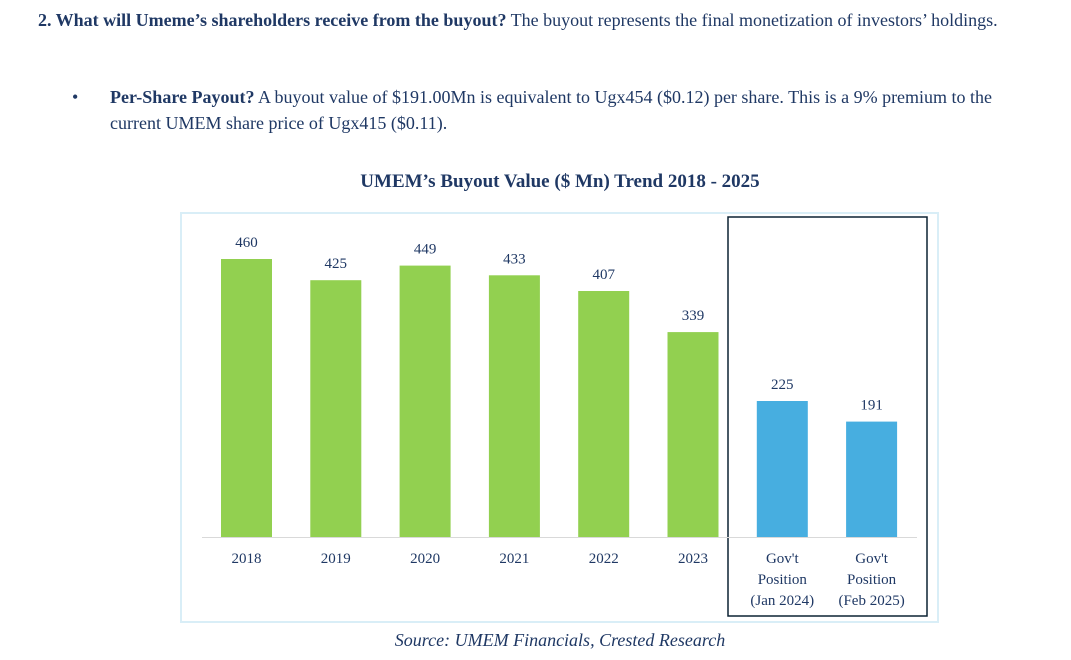  I want to click on x-tick-label-5: 2023, so click(693, 559).